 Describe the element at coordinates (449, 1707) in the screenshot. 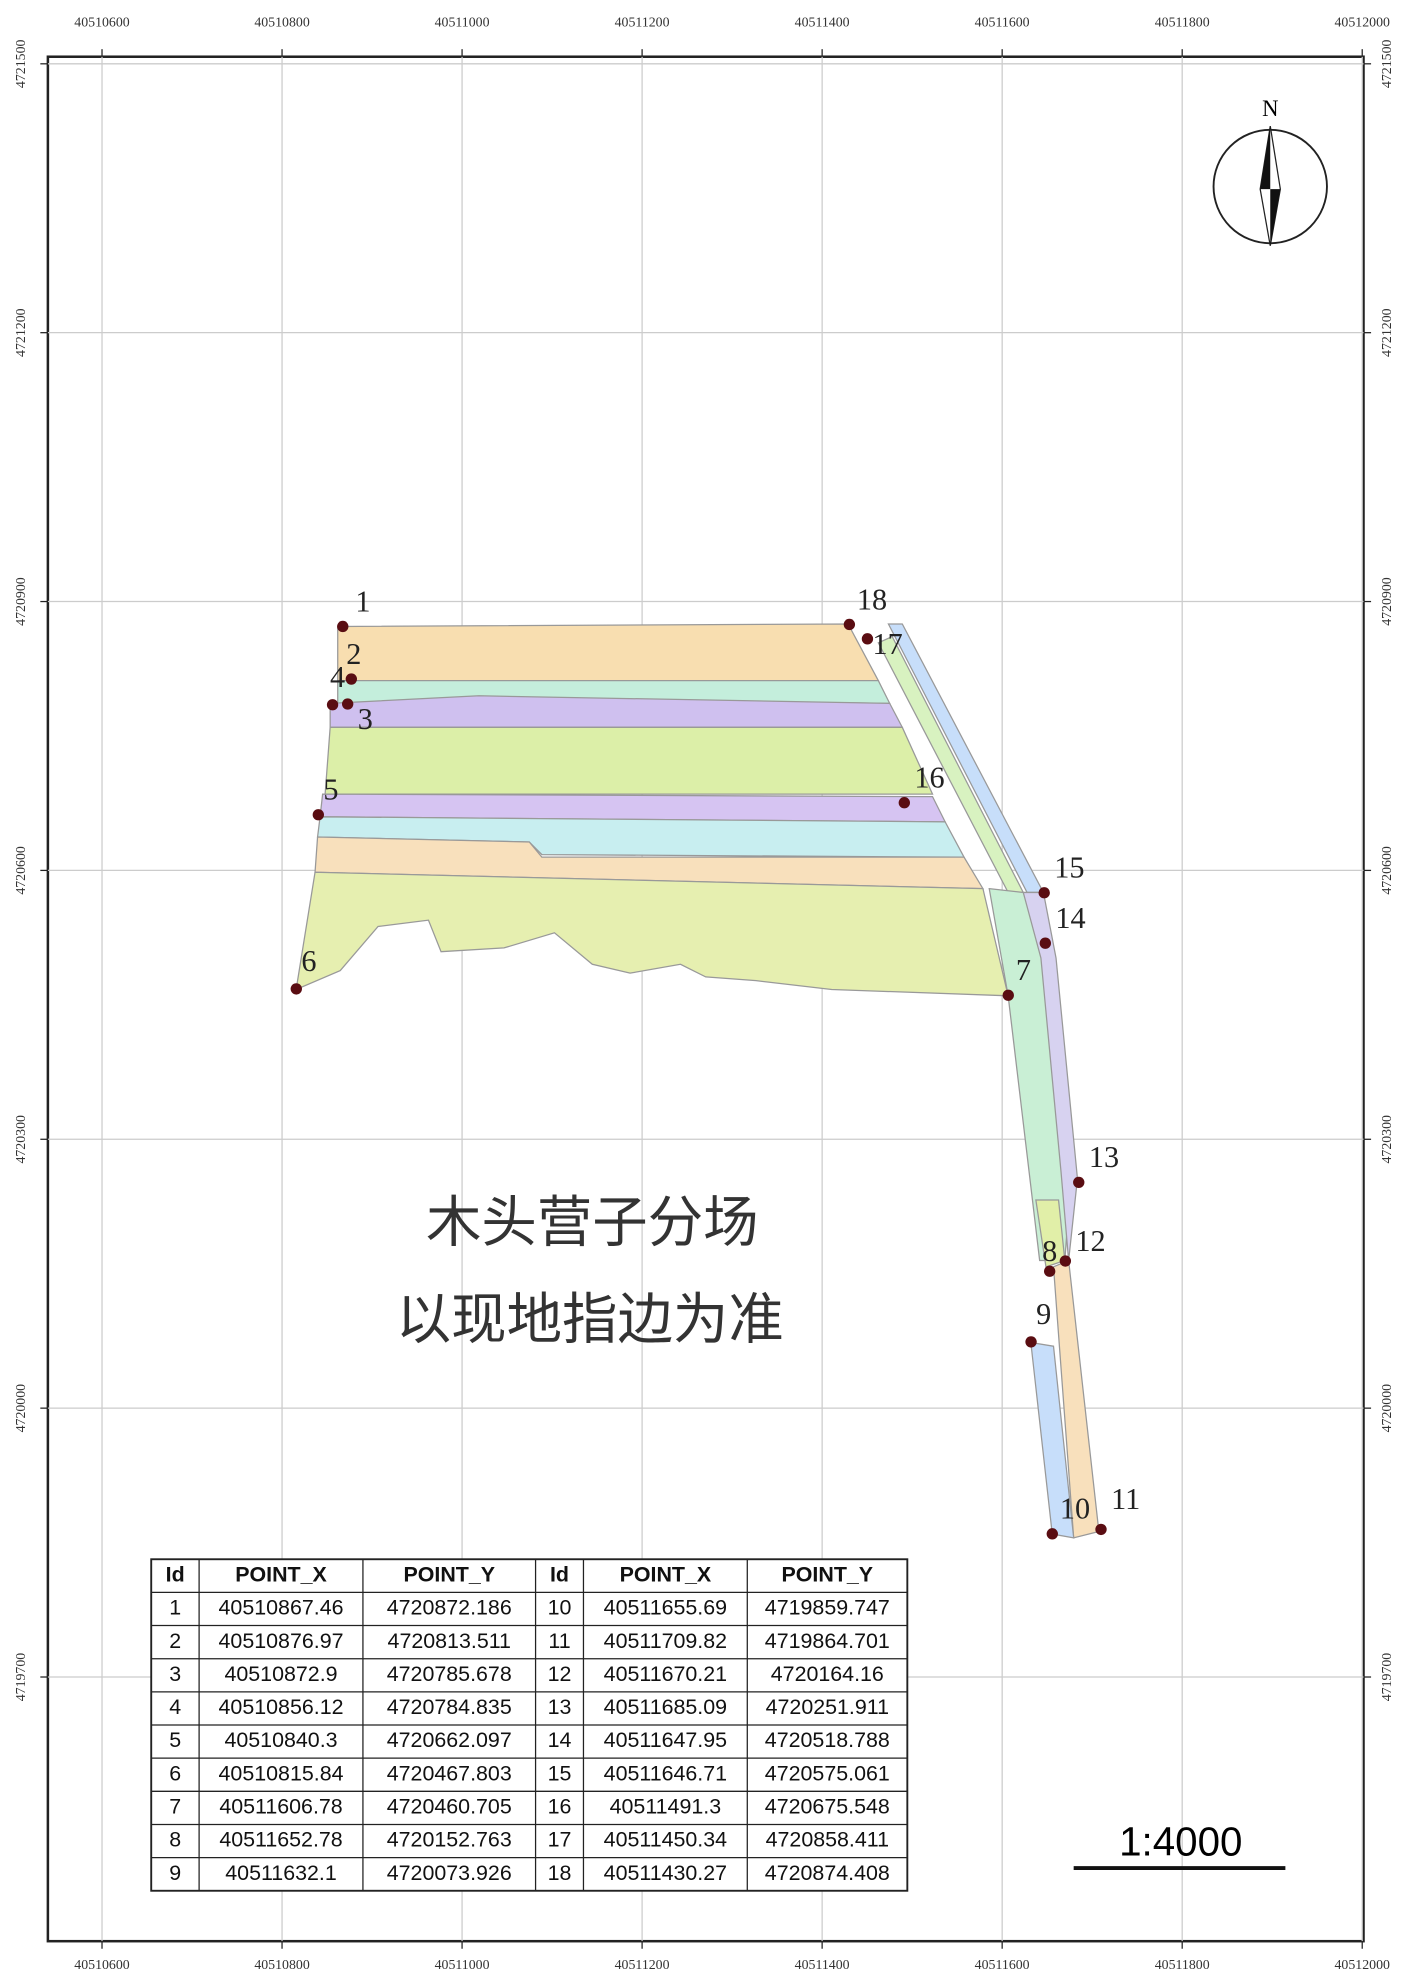

I see `table-cell: 4720784.835` at that location.